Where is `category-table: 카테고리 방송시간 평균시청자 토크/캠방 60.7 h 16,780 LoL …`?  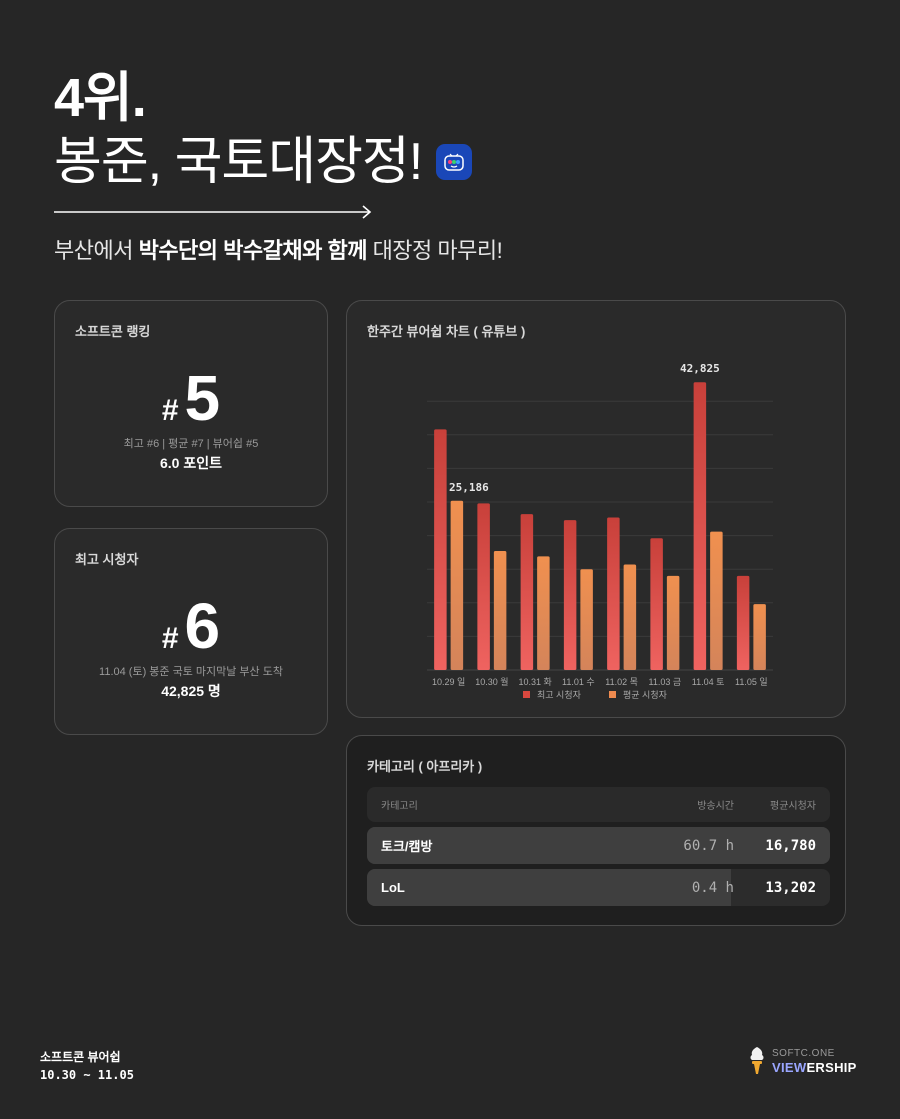 category-table: 카테고리 방송시간 평균시청자 토크/캠방 60.7 h 16,780 LoL … is located at coordinates (598, 846).